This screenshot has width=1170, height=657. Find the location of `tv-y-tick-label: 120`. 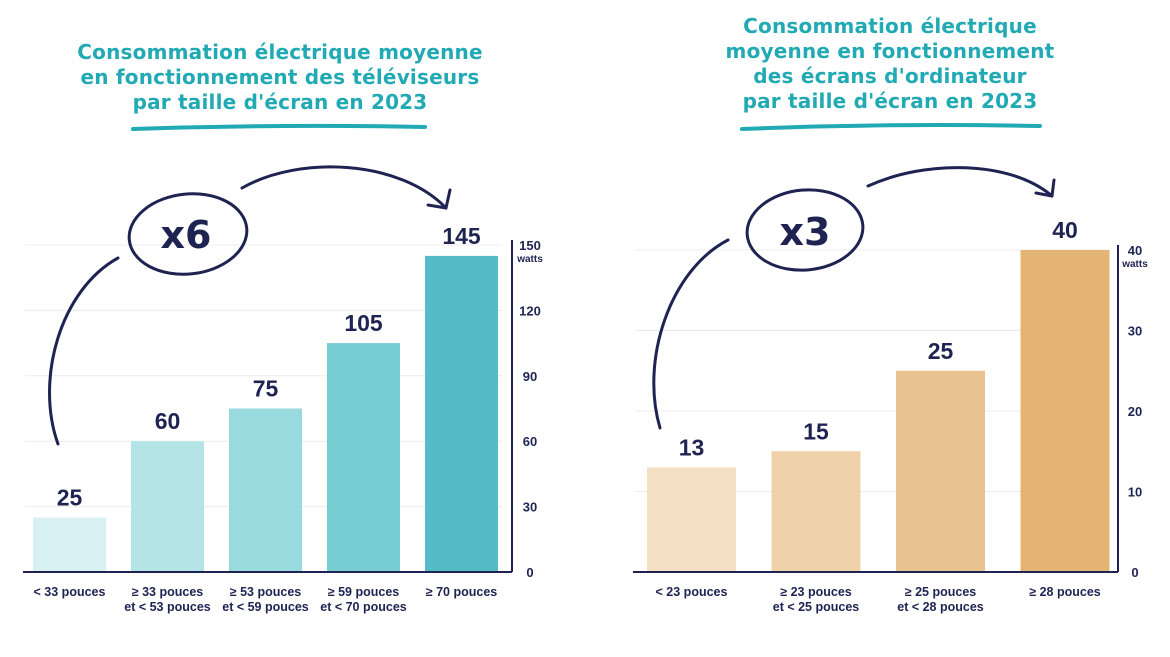

tv-y-tick-label: 120 is located at coordinates (530, 310).